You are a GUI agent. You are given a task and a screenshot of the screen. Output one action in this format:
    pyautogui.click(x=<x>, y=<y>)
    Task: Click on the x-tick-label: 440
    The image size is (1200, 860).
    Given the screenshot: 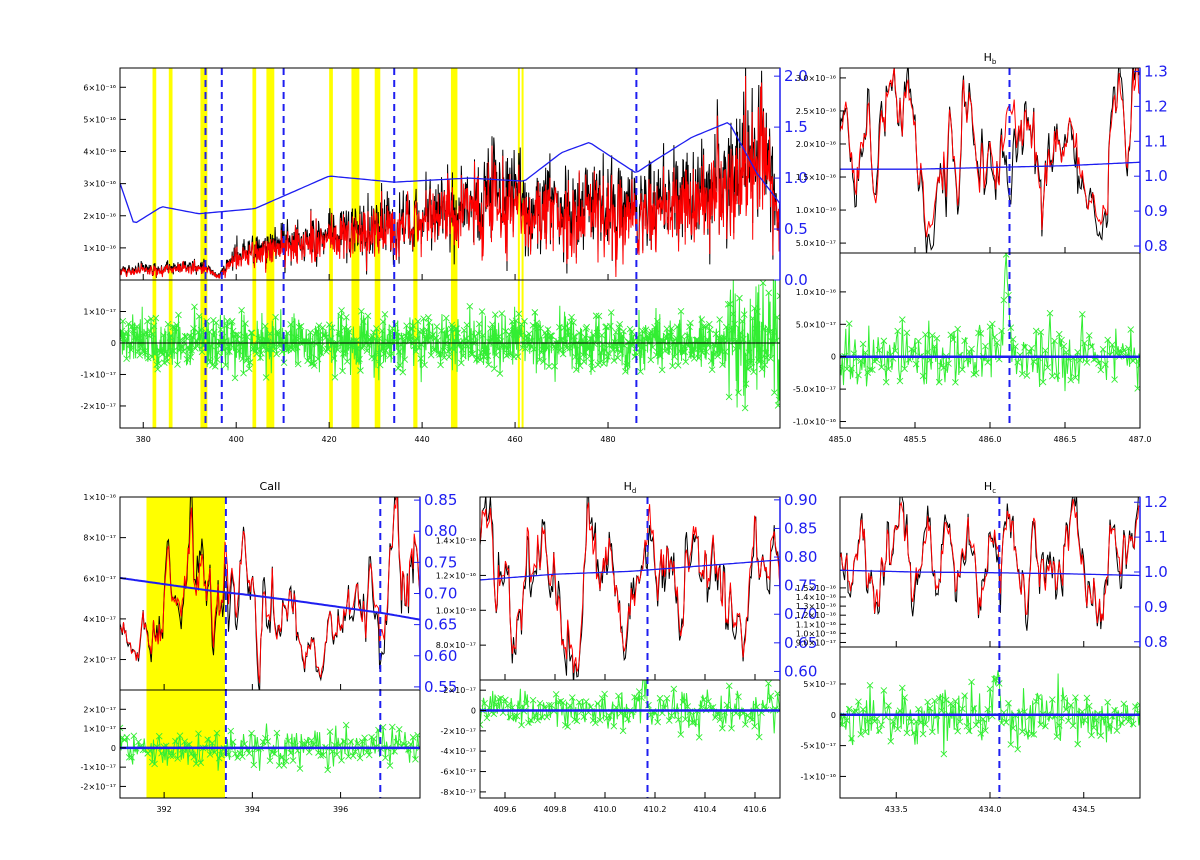 What is the action you would take?
    pyautogui.click(x=421, y=439)
    